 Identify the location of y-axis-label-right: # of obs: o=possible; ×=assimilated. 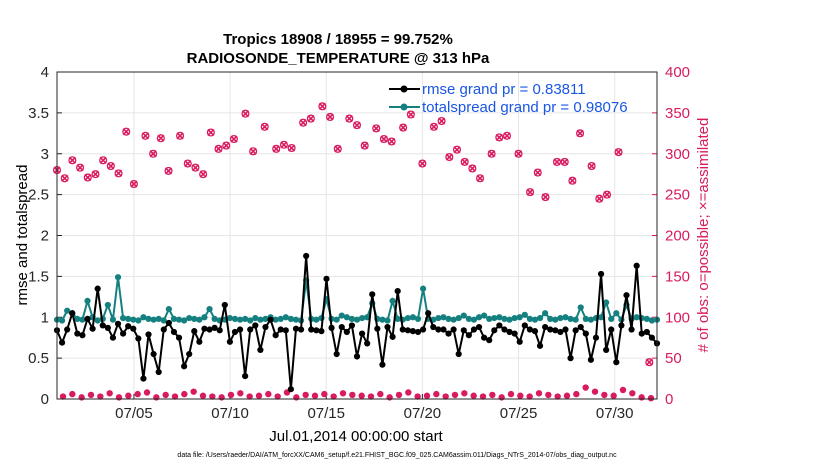
(703, 235).